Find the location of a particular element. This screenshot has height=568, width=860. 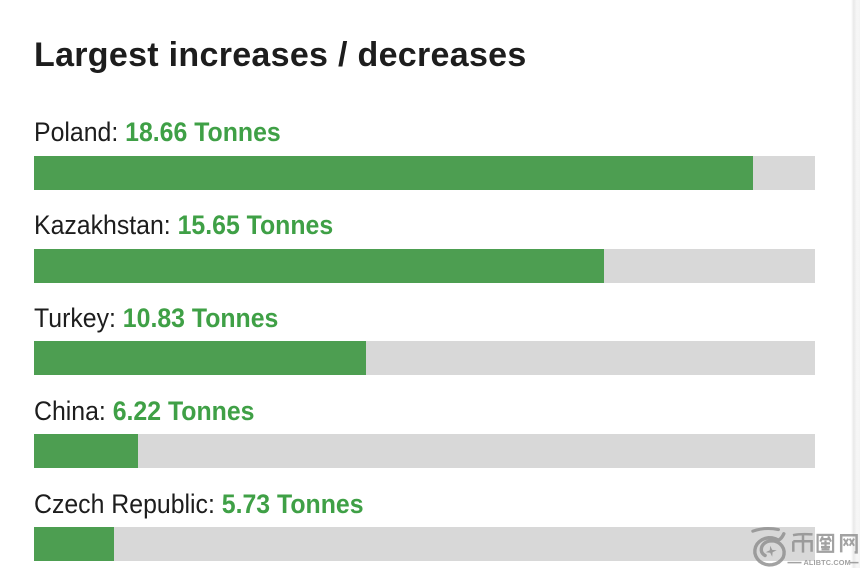

svg-text: ALIBTC.COM is located at coordinates (827, 562).